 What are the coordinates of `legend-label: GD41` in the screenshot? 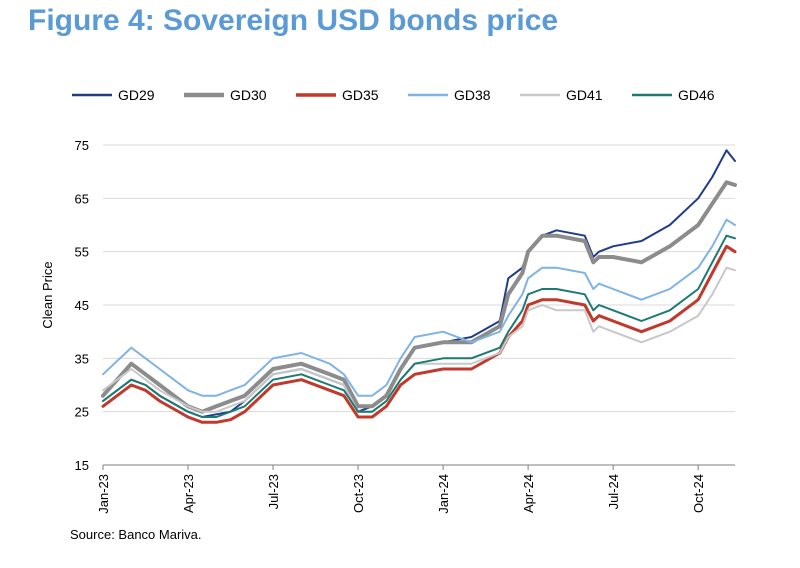 It's located at (584, 95).